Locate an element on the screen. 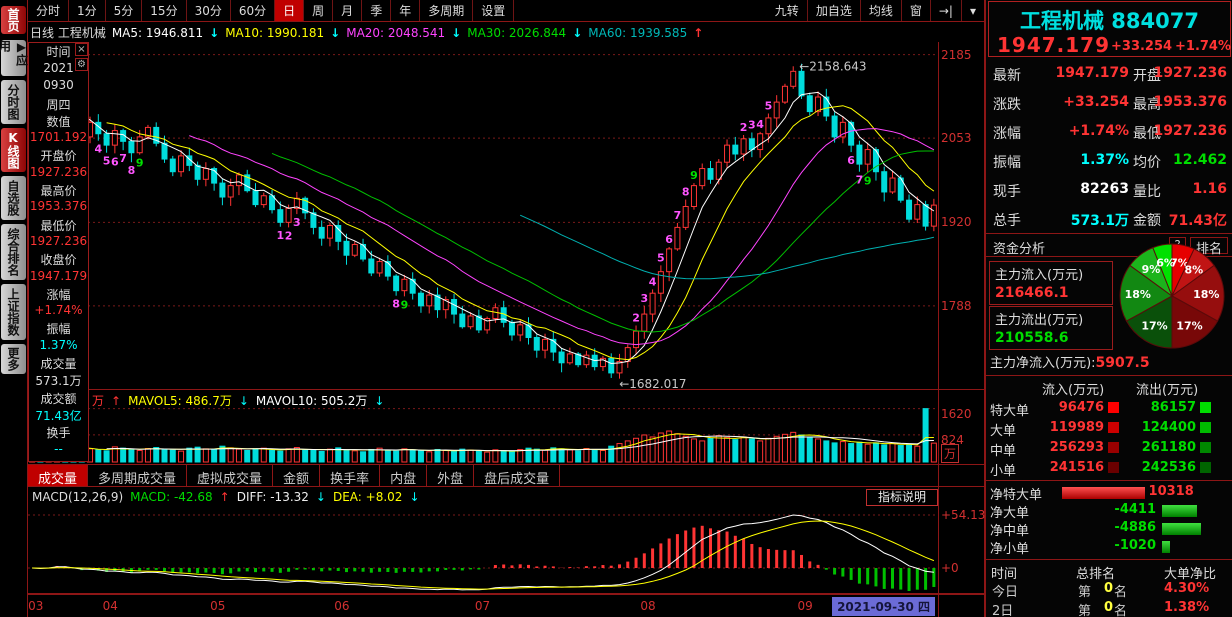  sidebar-item-sse-index: 上证指数 is located at coordinates (13, 312).